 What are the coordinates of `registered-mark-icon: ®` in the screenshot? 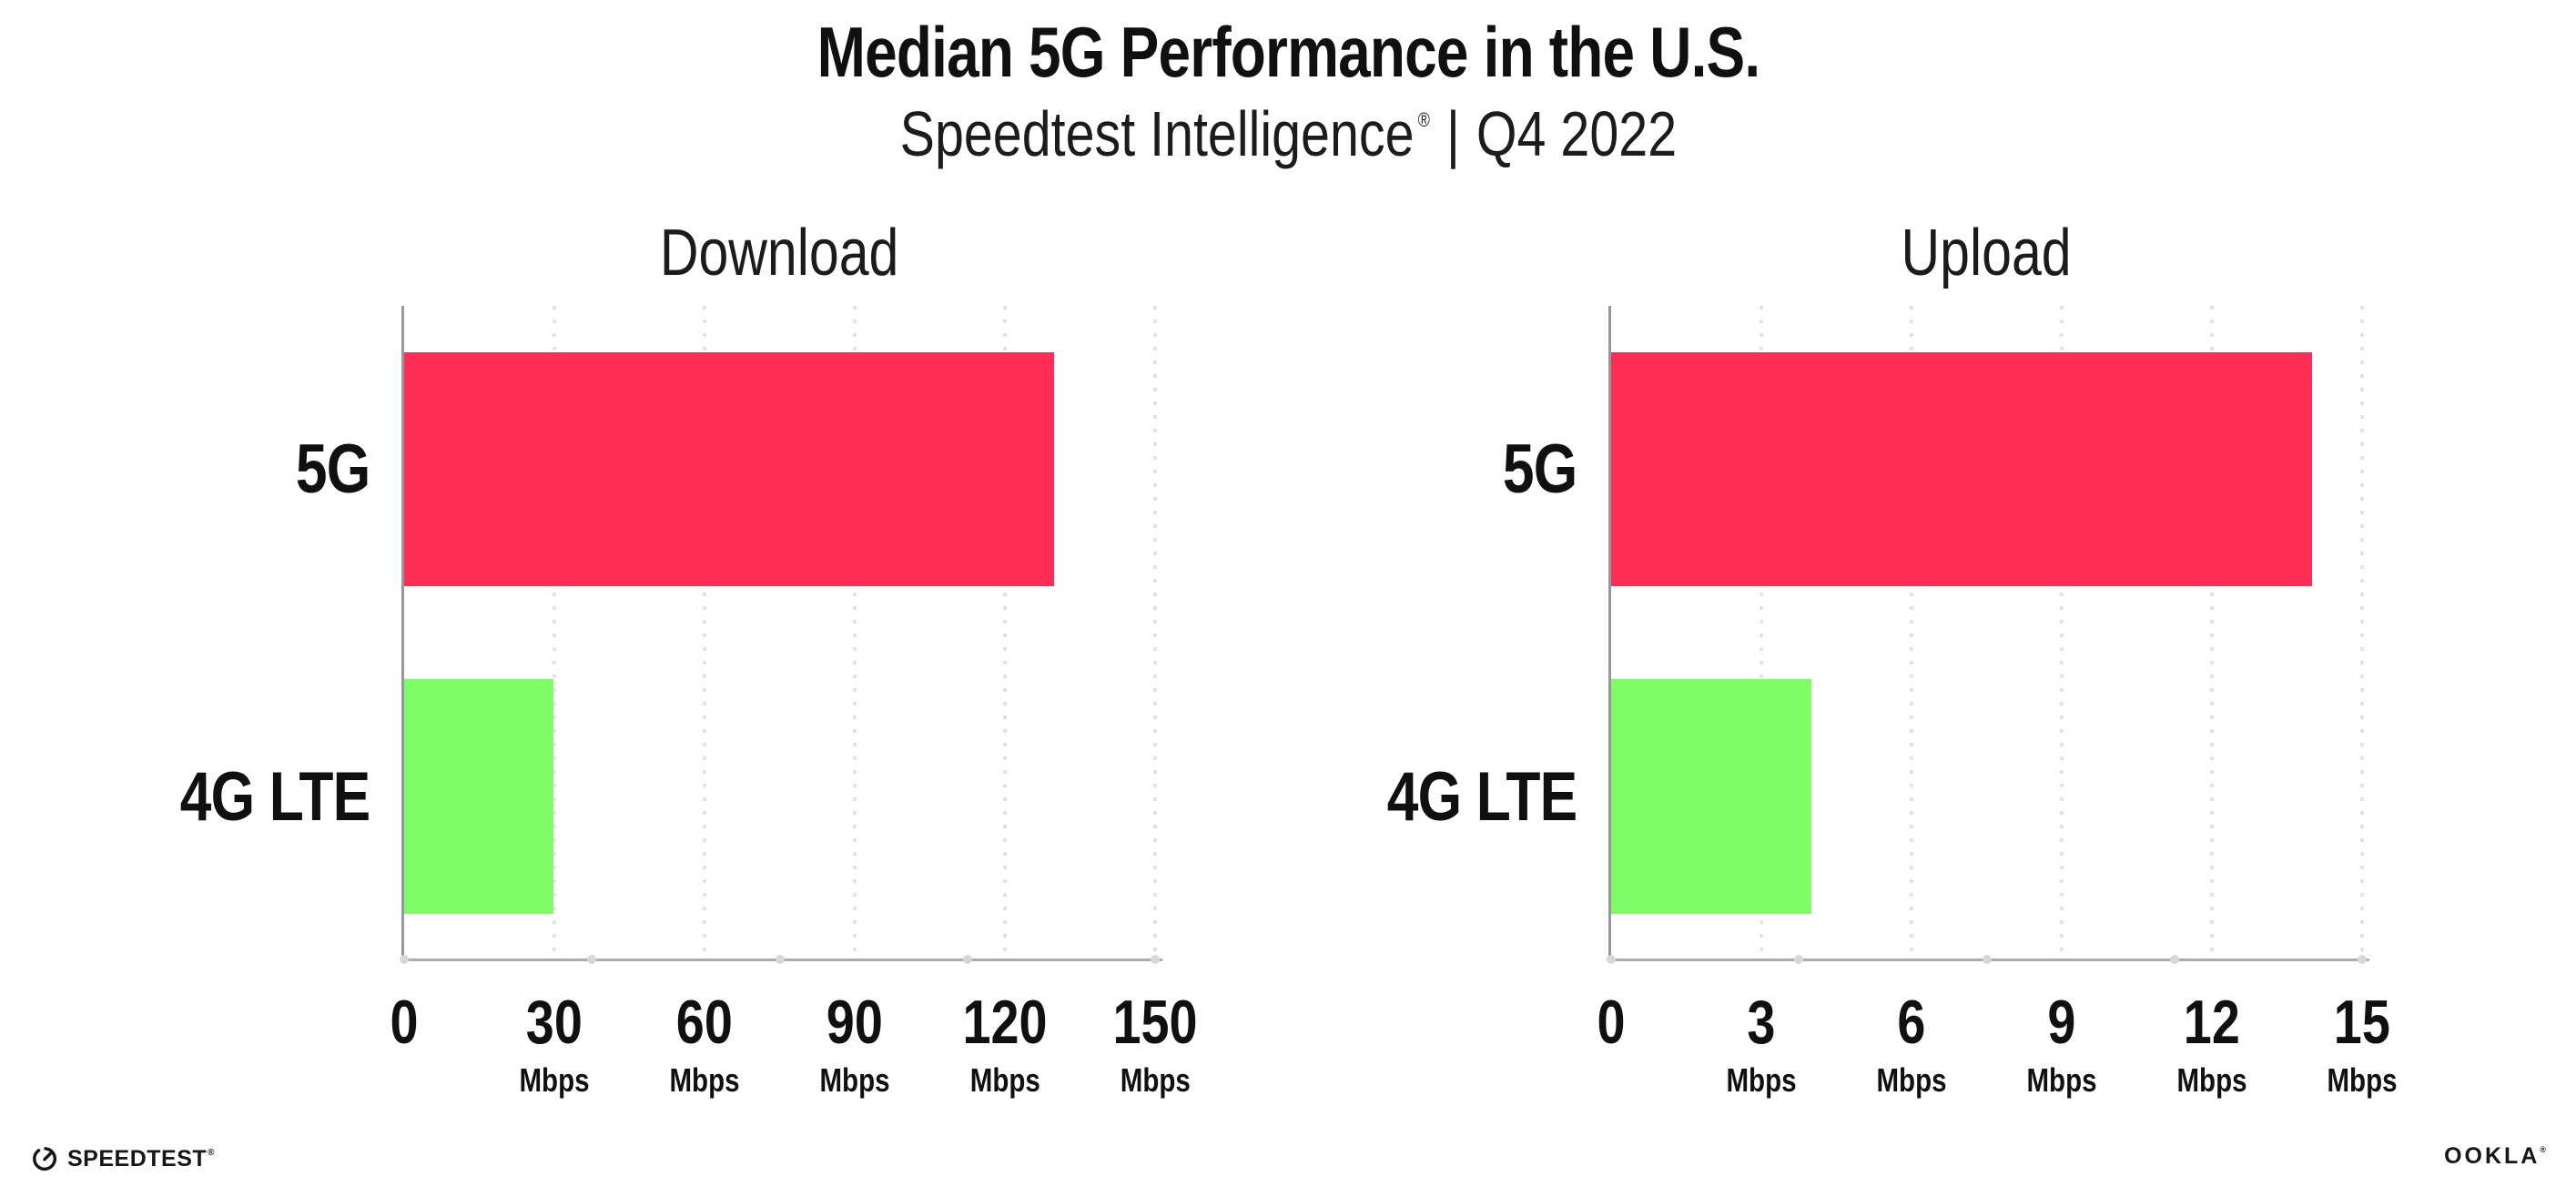 It's located at (1423, 120).